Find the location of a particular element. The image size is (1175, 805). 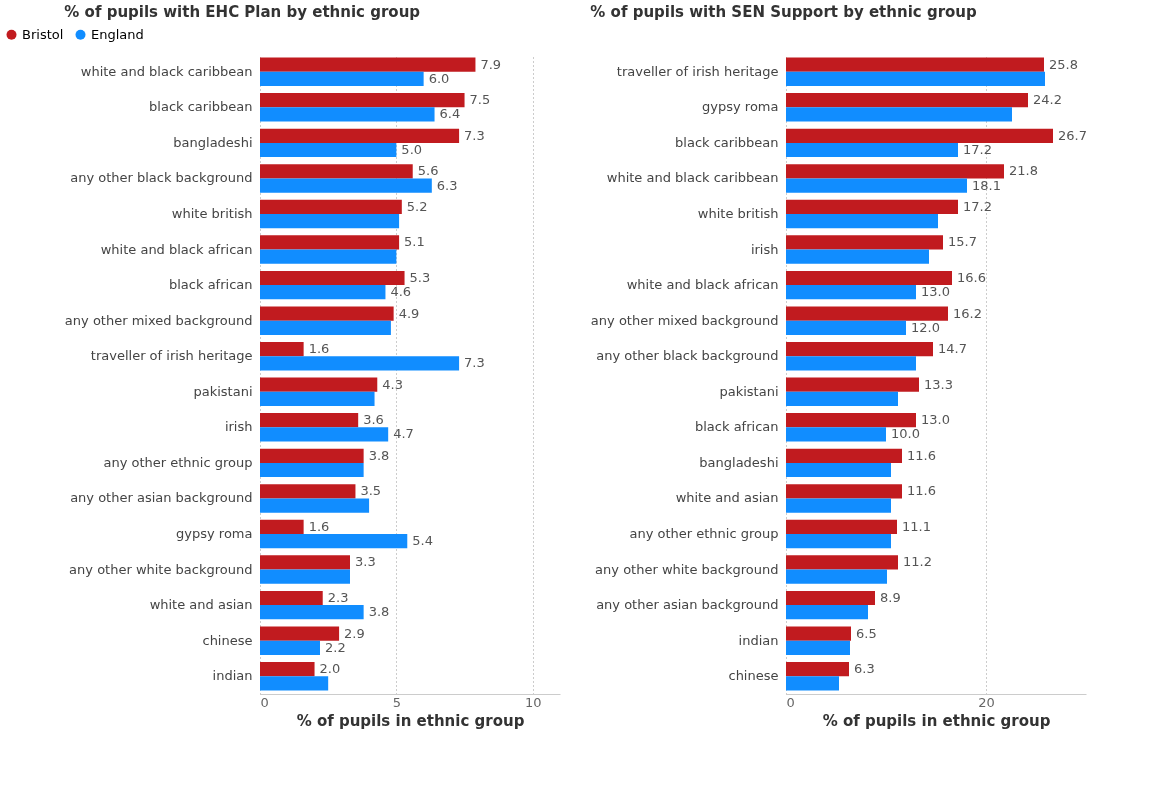

data-label: 5.4 is located at coordinates (422, 541).